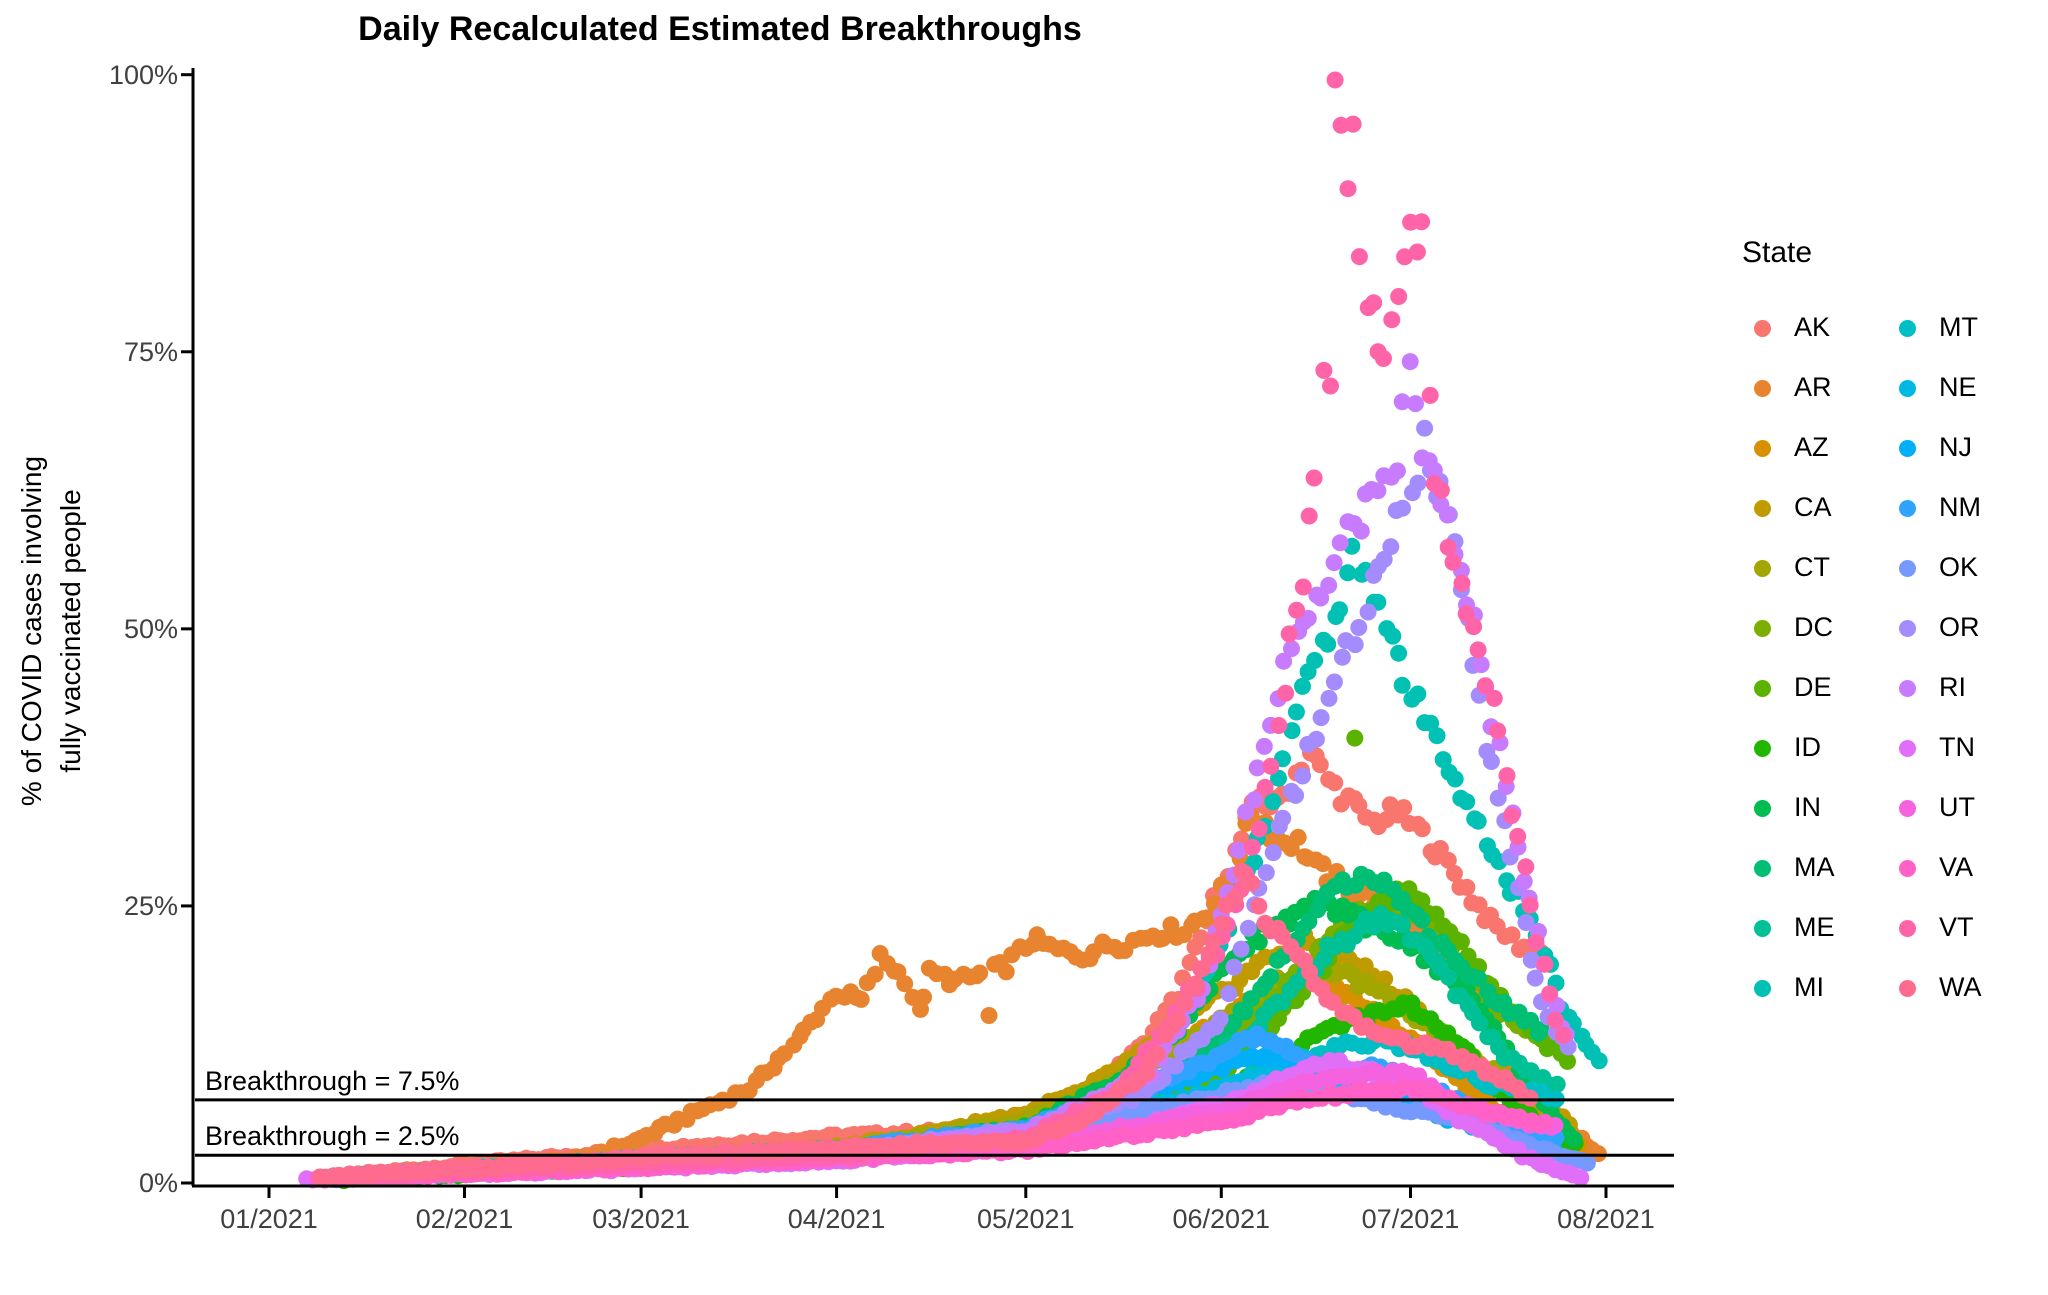 This screenshot has width=2048, height=1295. What do you see at coordinates (150, 905) in the screenshot?
I see `y-tick-label: 25%` at bounding box center [150, 905].